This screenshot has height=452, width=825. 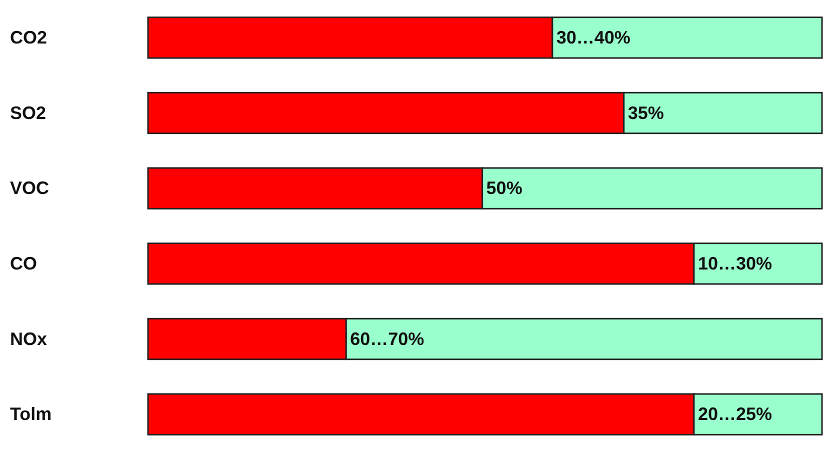 What do you see at coordinates (593, 37) in the screenshot?
I see `annotation: 30…40%` at bounding box center [593, 37].